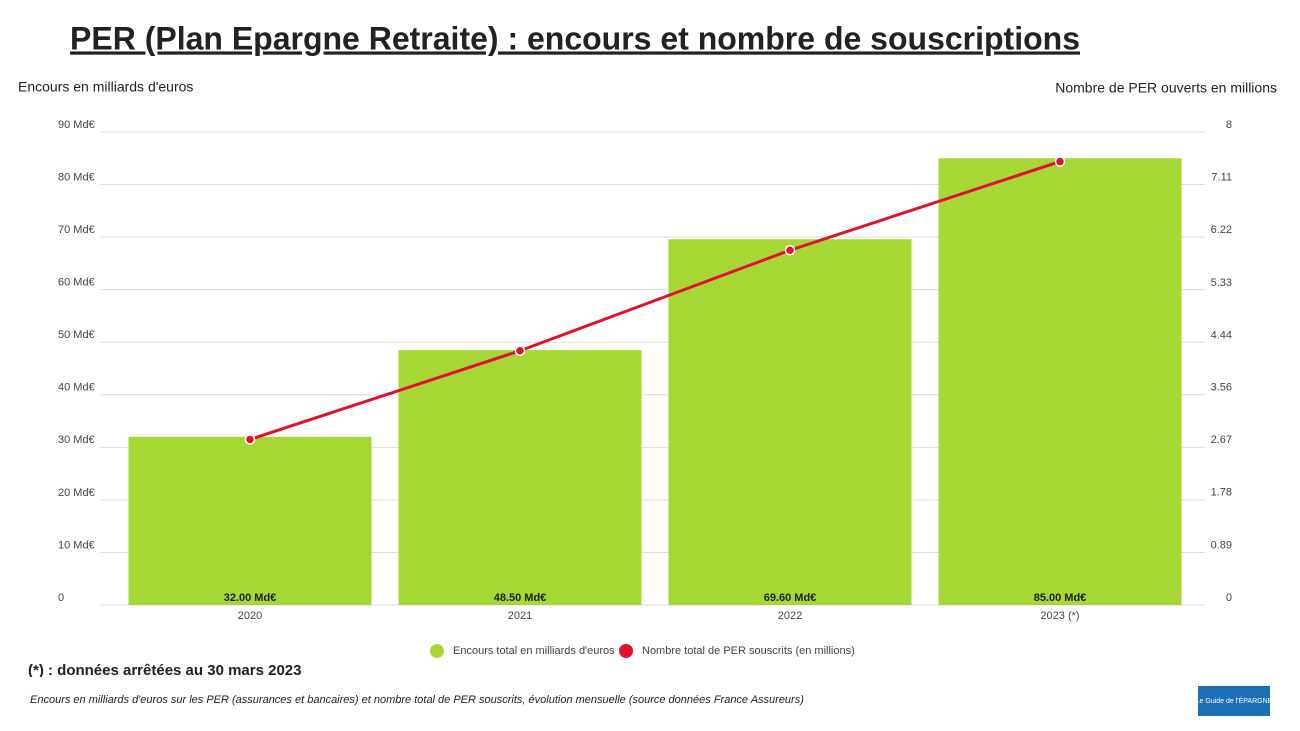 This screenshot has height=731, width=1300. I want to click on y-tick-label: 10 Md€, so click(76, 545).